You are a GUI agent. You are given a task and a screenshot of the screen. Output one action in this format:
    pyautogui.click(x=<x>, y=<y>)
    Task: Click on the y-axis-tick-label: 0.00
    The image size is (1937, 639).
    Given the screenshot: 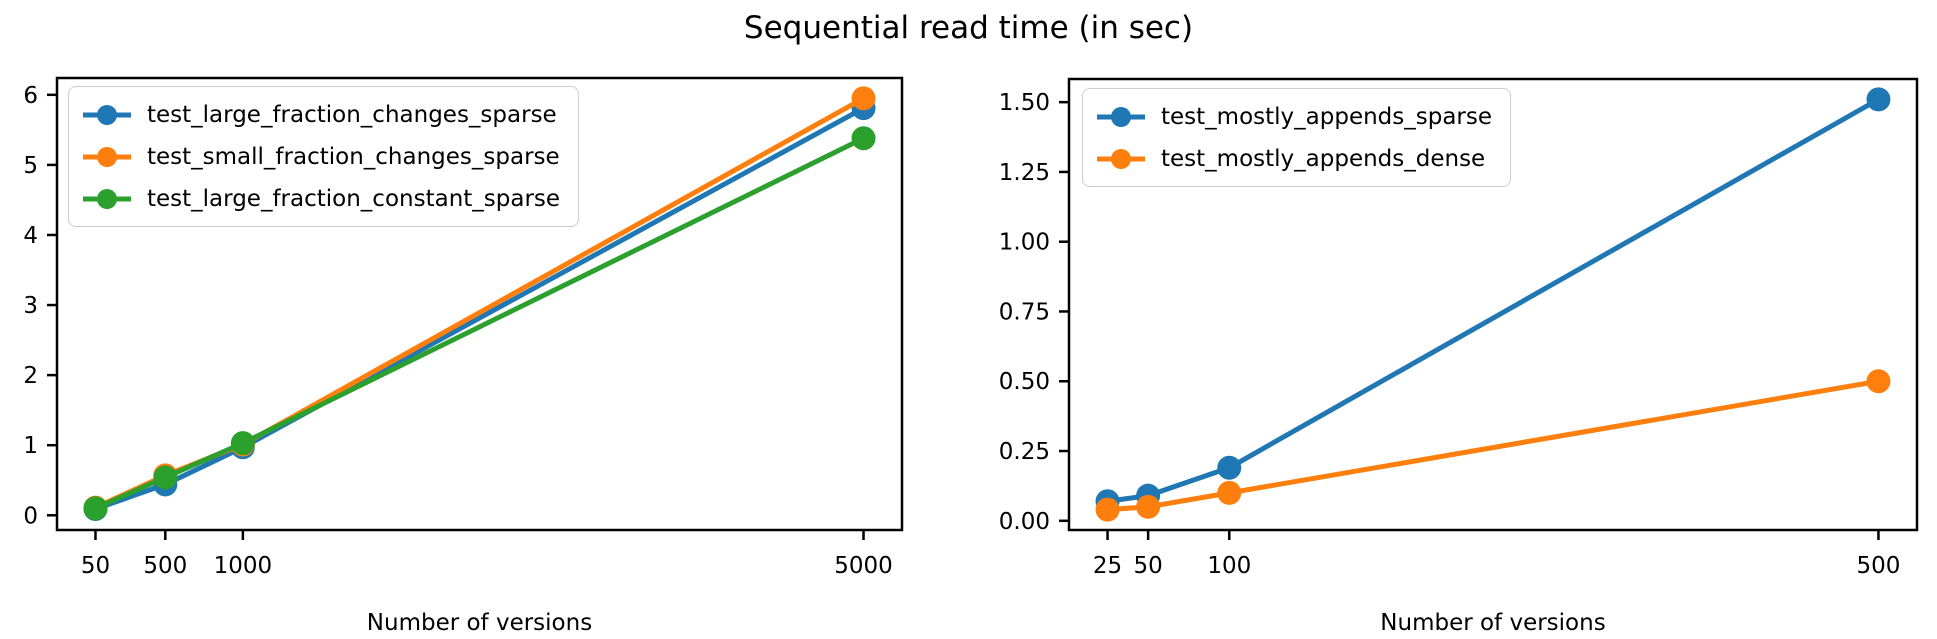 What is the action you would take?
    pyautogui.click(x=1024, y=522)
    